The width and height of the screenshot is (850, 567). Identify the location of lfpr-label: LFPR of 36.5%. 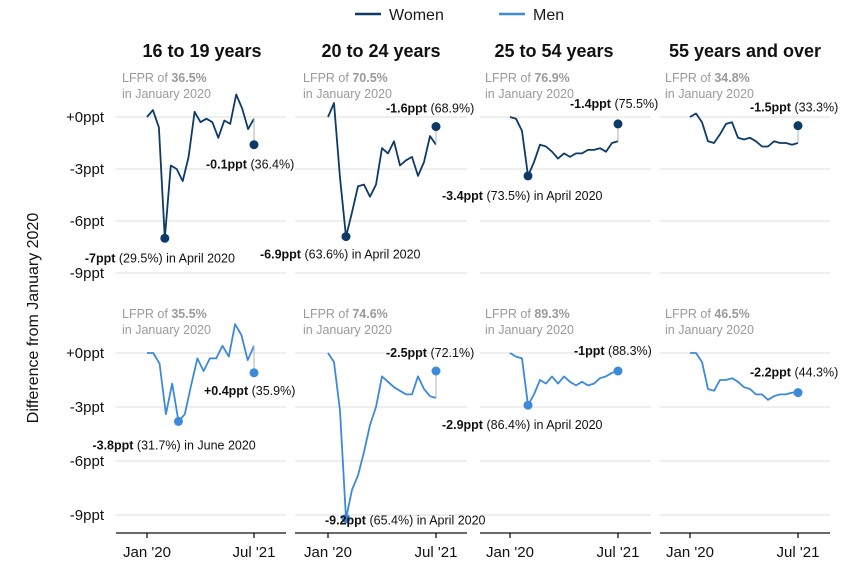
(164, 78).